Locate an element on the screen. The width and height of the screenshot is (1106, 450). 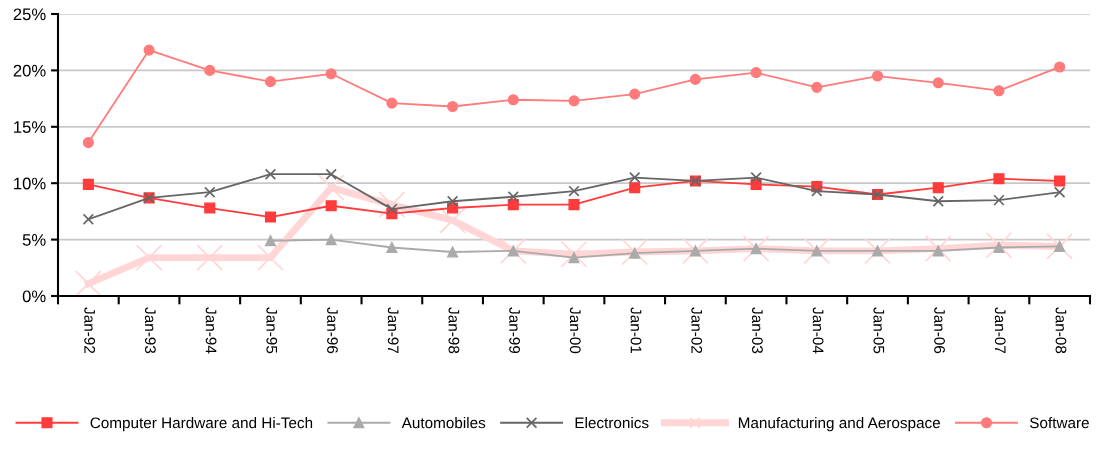
legend-label: Manufacturing and Aerospace is located at coordinates (839, 424).